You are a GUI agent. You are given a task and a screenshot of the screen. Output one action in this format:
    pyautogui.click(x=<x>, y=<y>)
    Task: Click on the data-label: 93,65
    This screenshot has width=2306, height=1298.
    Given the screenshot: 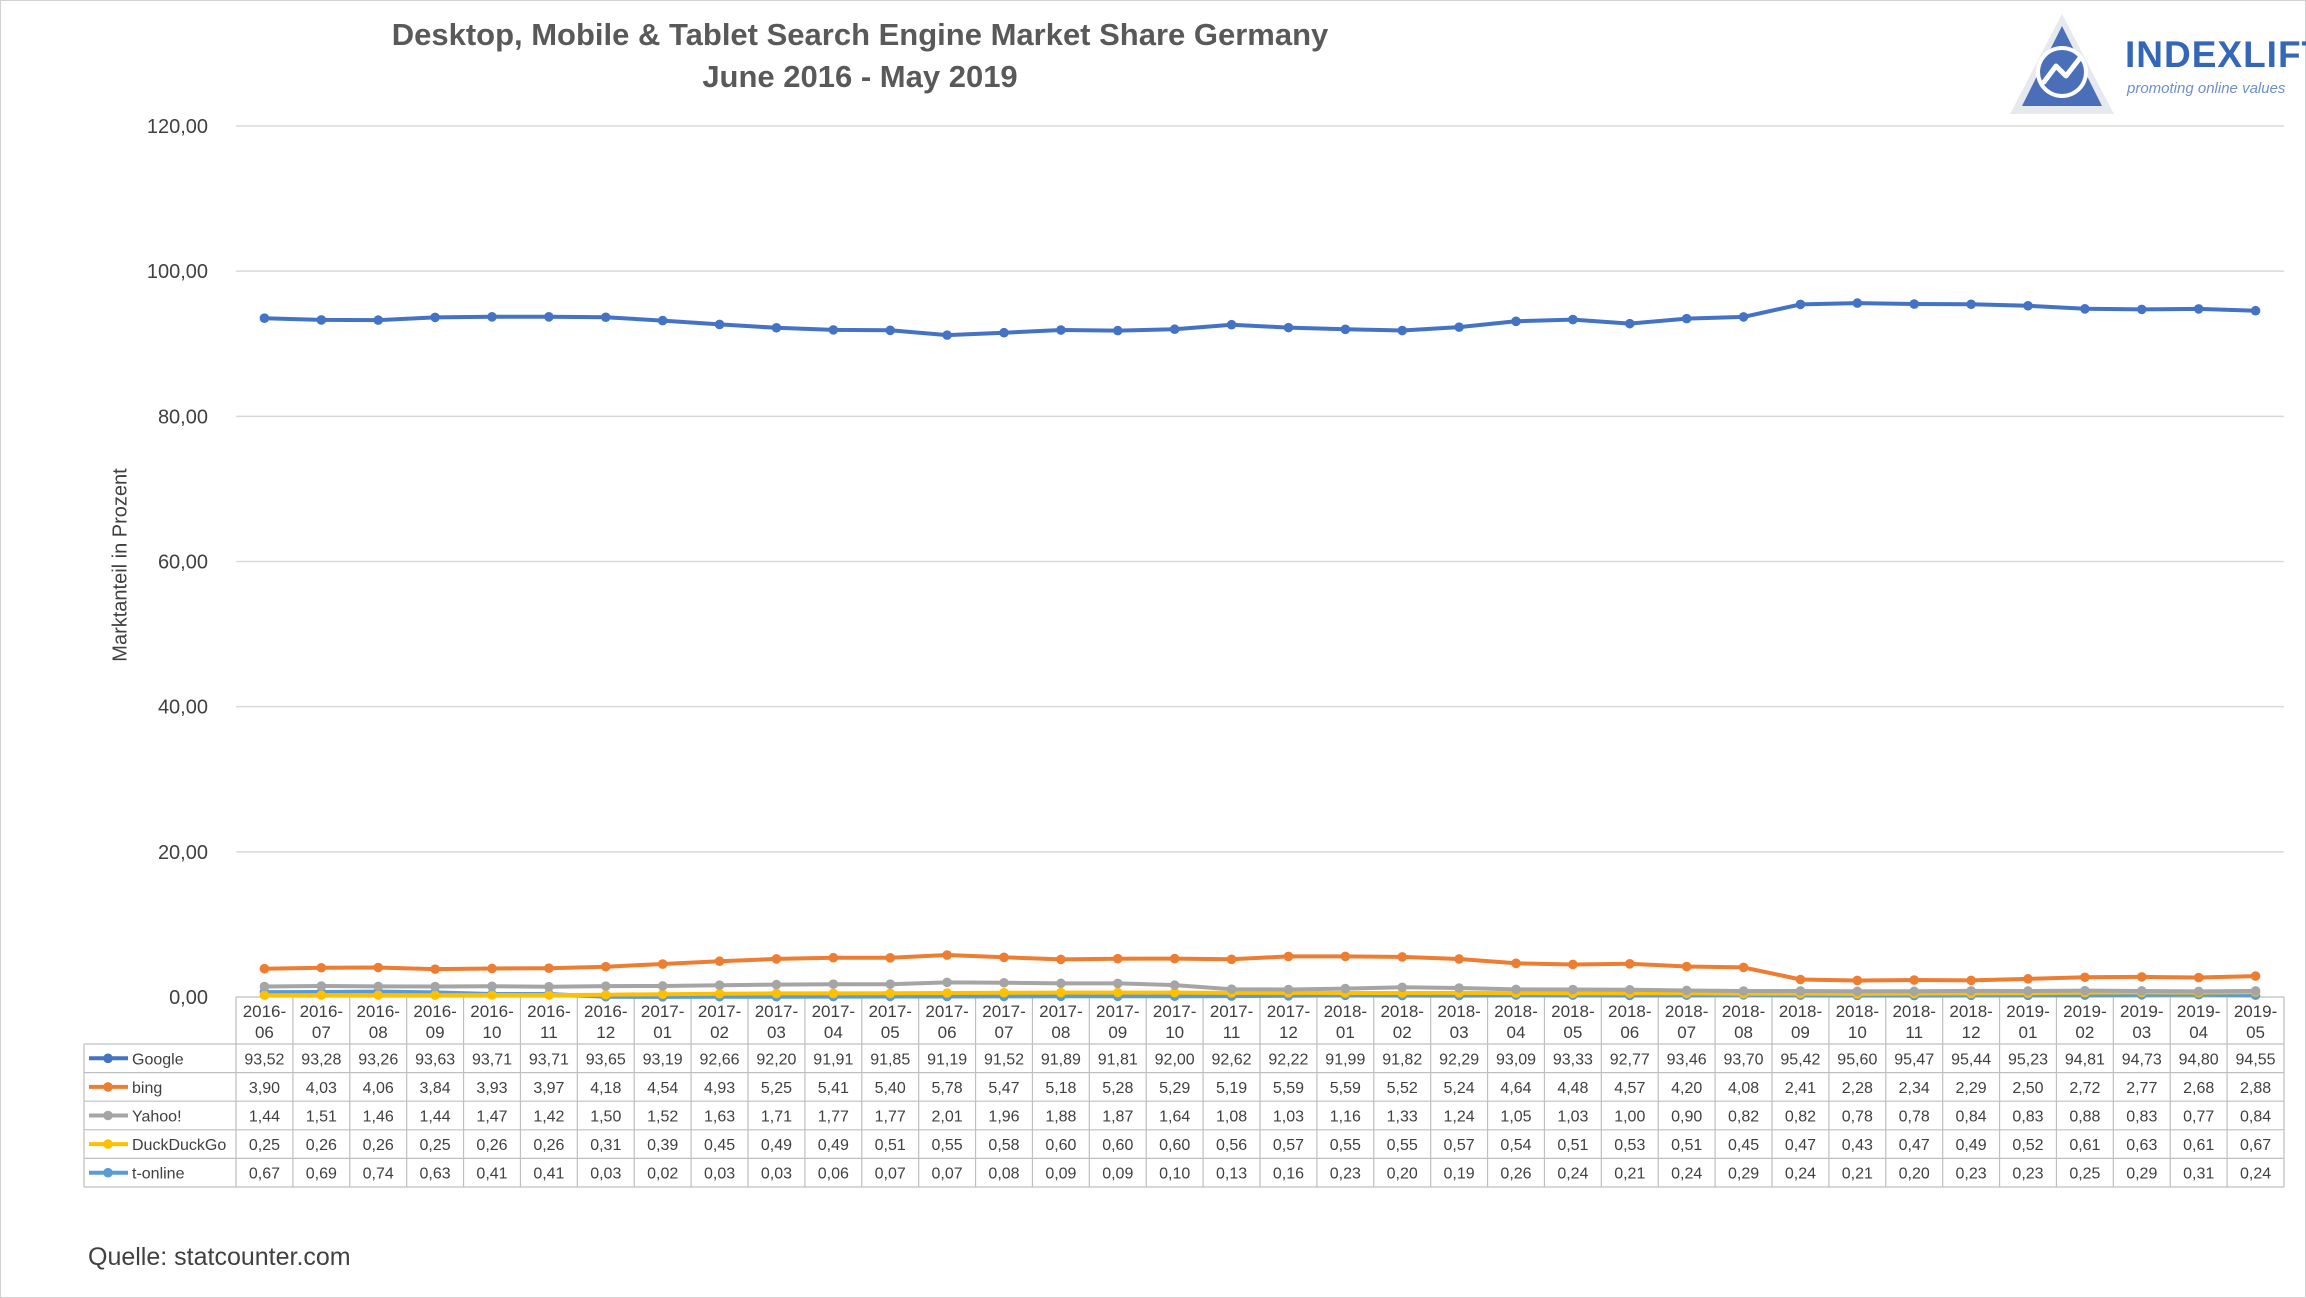 What is the action you would take?
    pyautogui.click(x=606, y=1059)
    